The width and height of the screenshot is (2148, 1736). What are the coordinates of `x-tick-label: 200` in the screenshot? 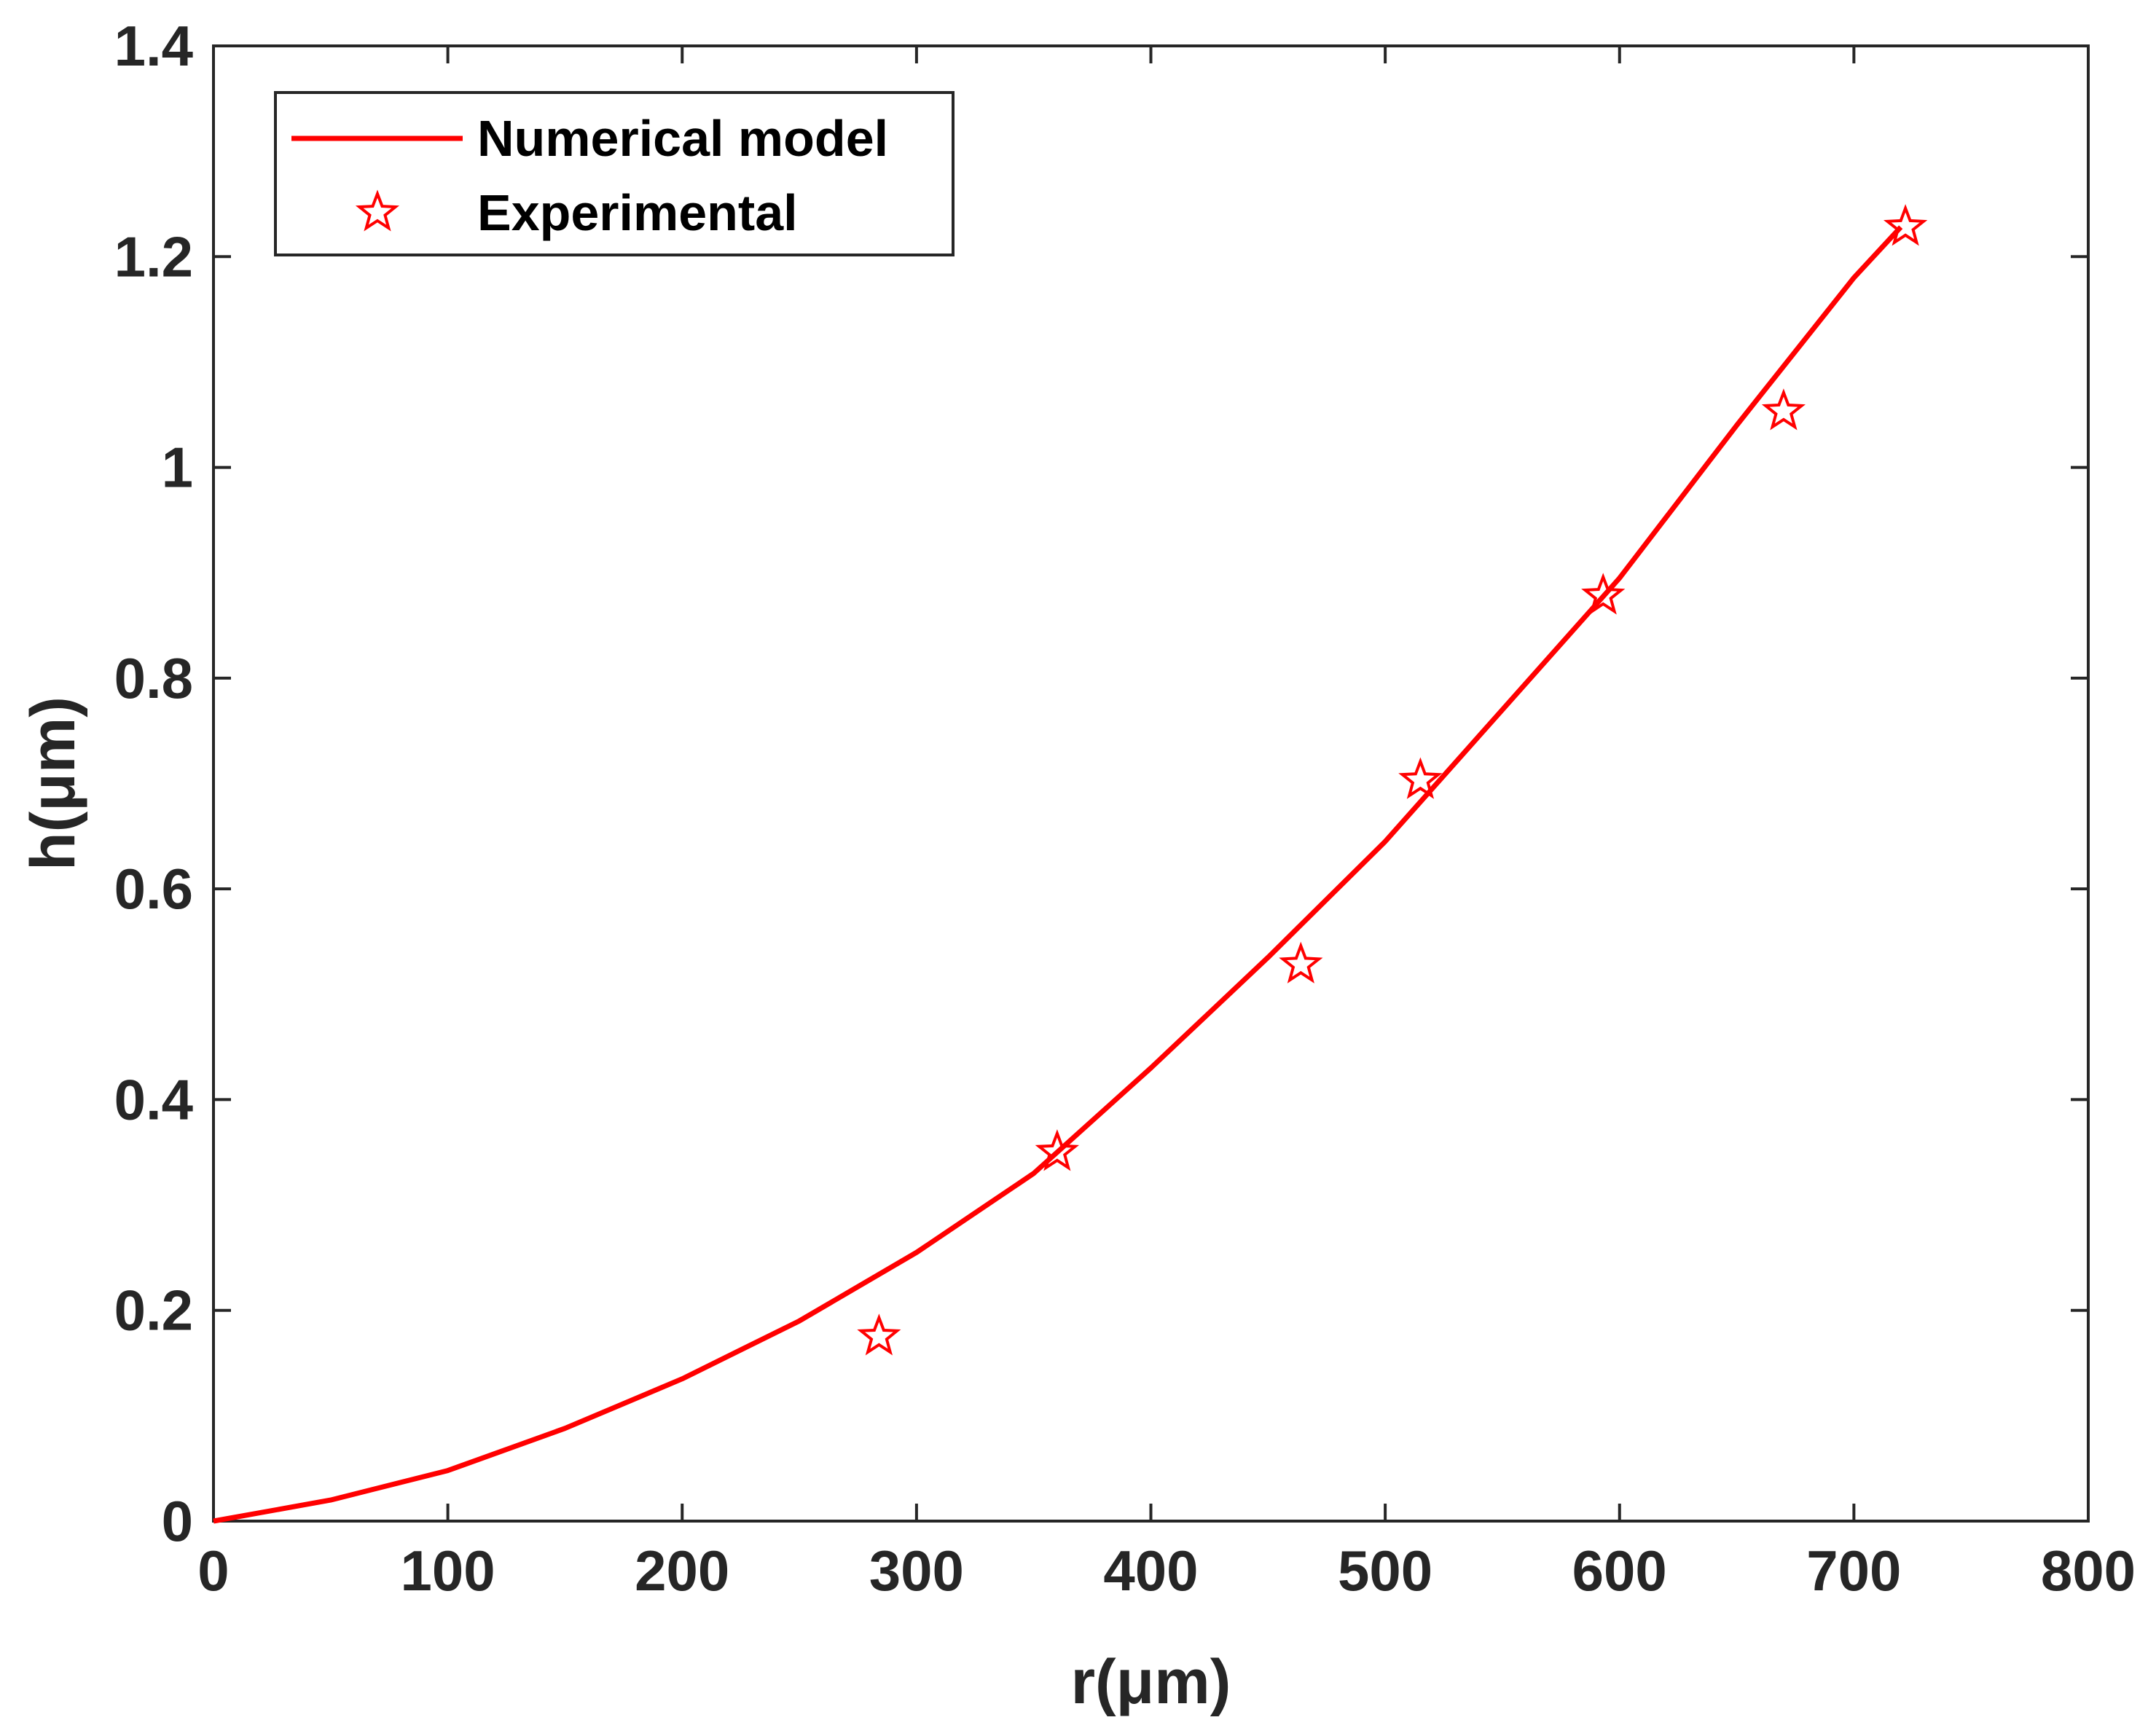 It's located at (682, 1571).